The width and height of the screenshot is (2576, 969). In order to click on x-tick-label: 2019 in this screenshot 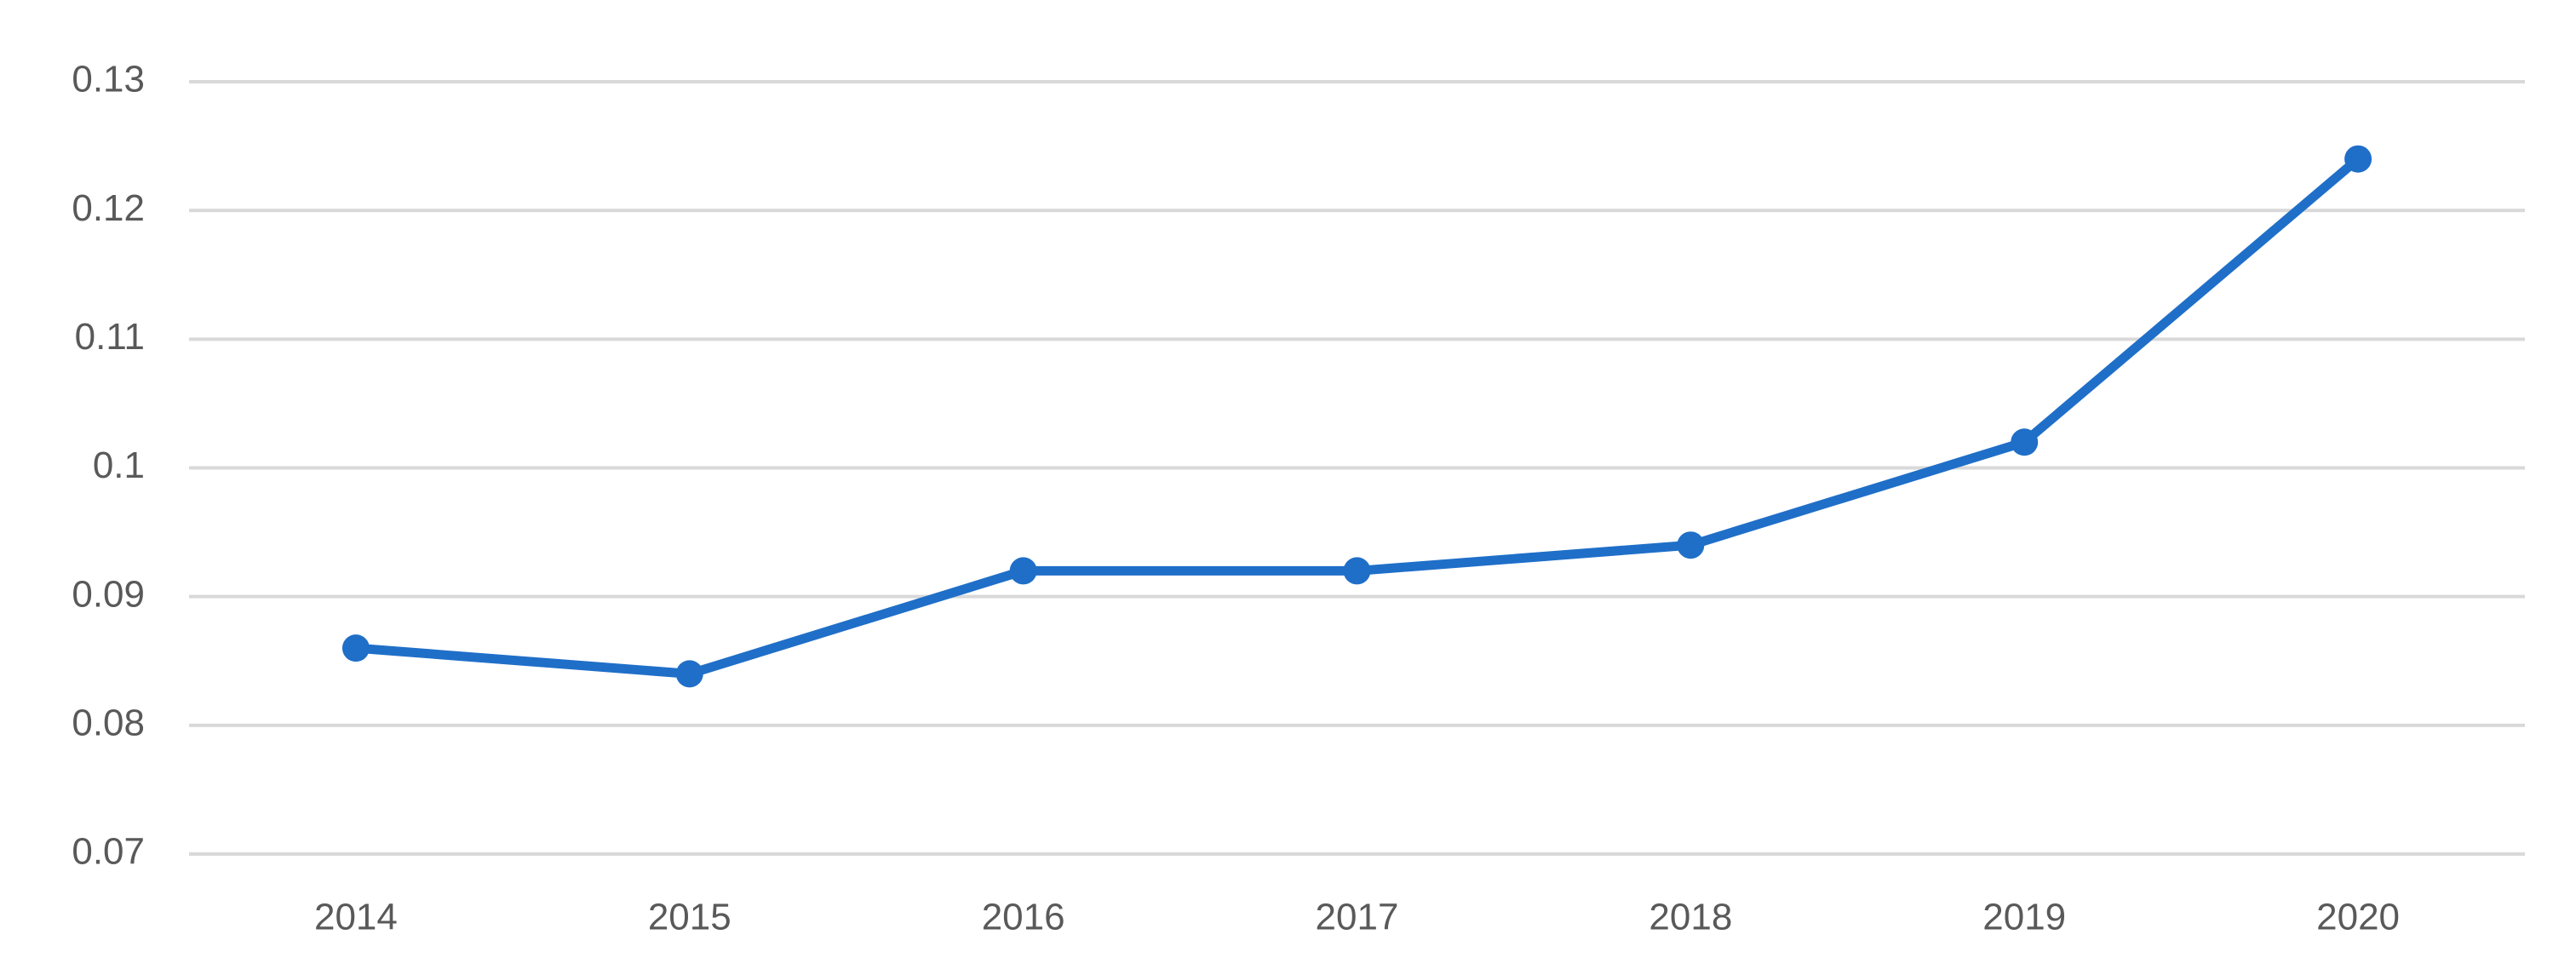, I will do `click(2024, 917)`.